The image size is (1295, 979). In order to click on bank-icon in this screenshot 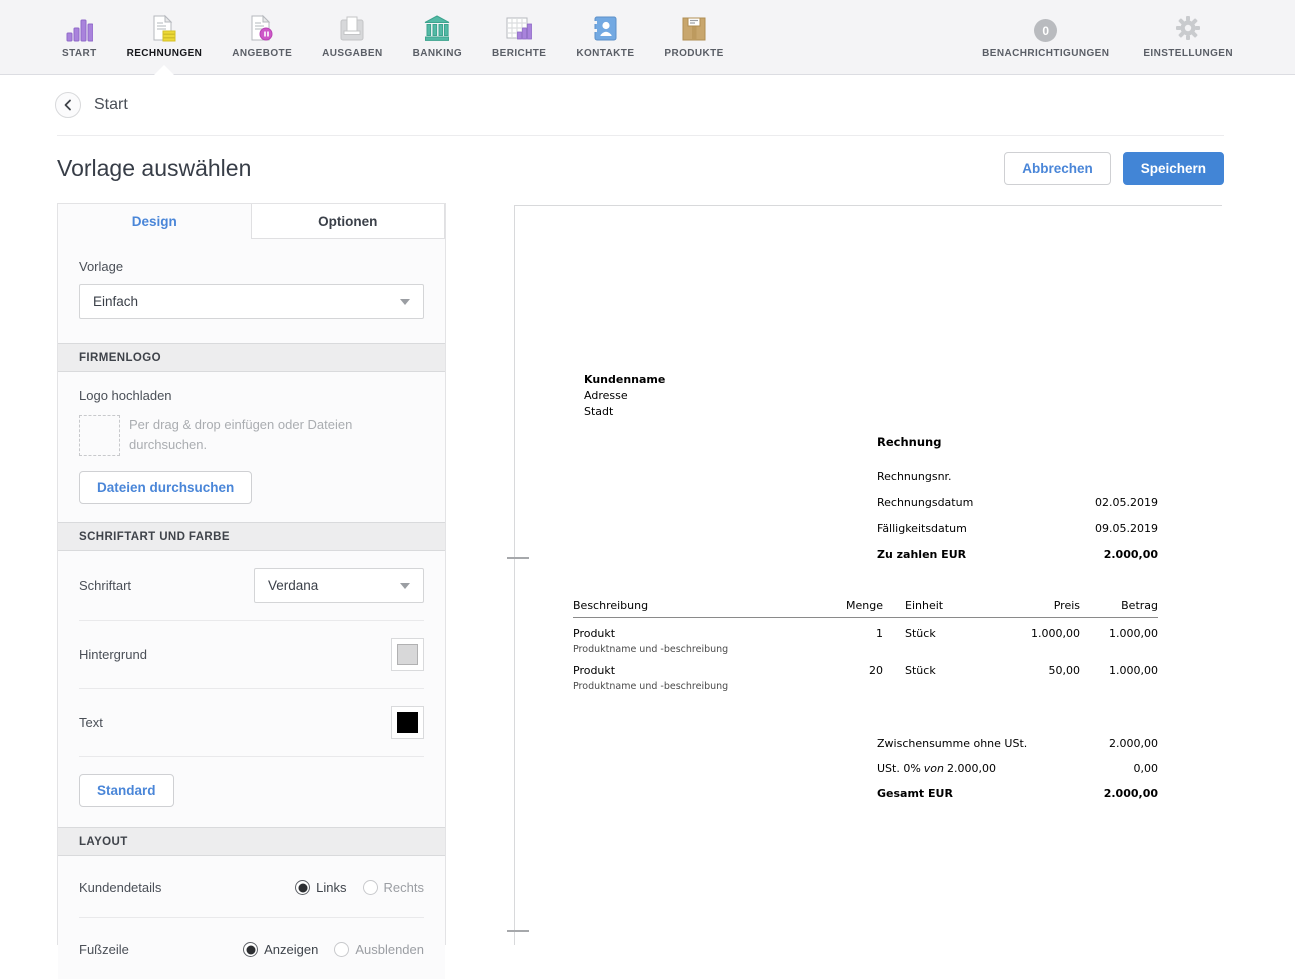, I will do `click(437, 27)`.